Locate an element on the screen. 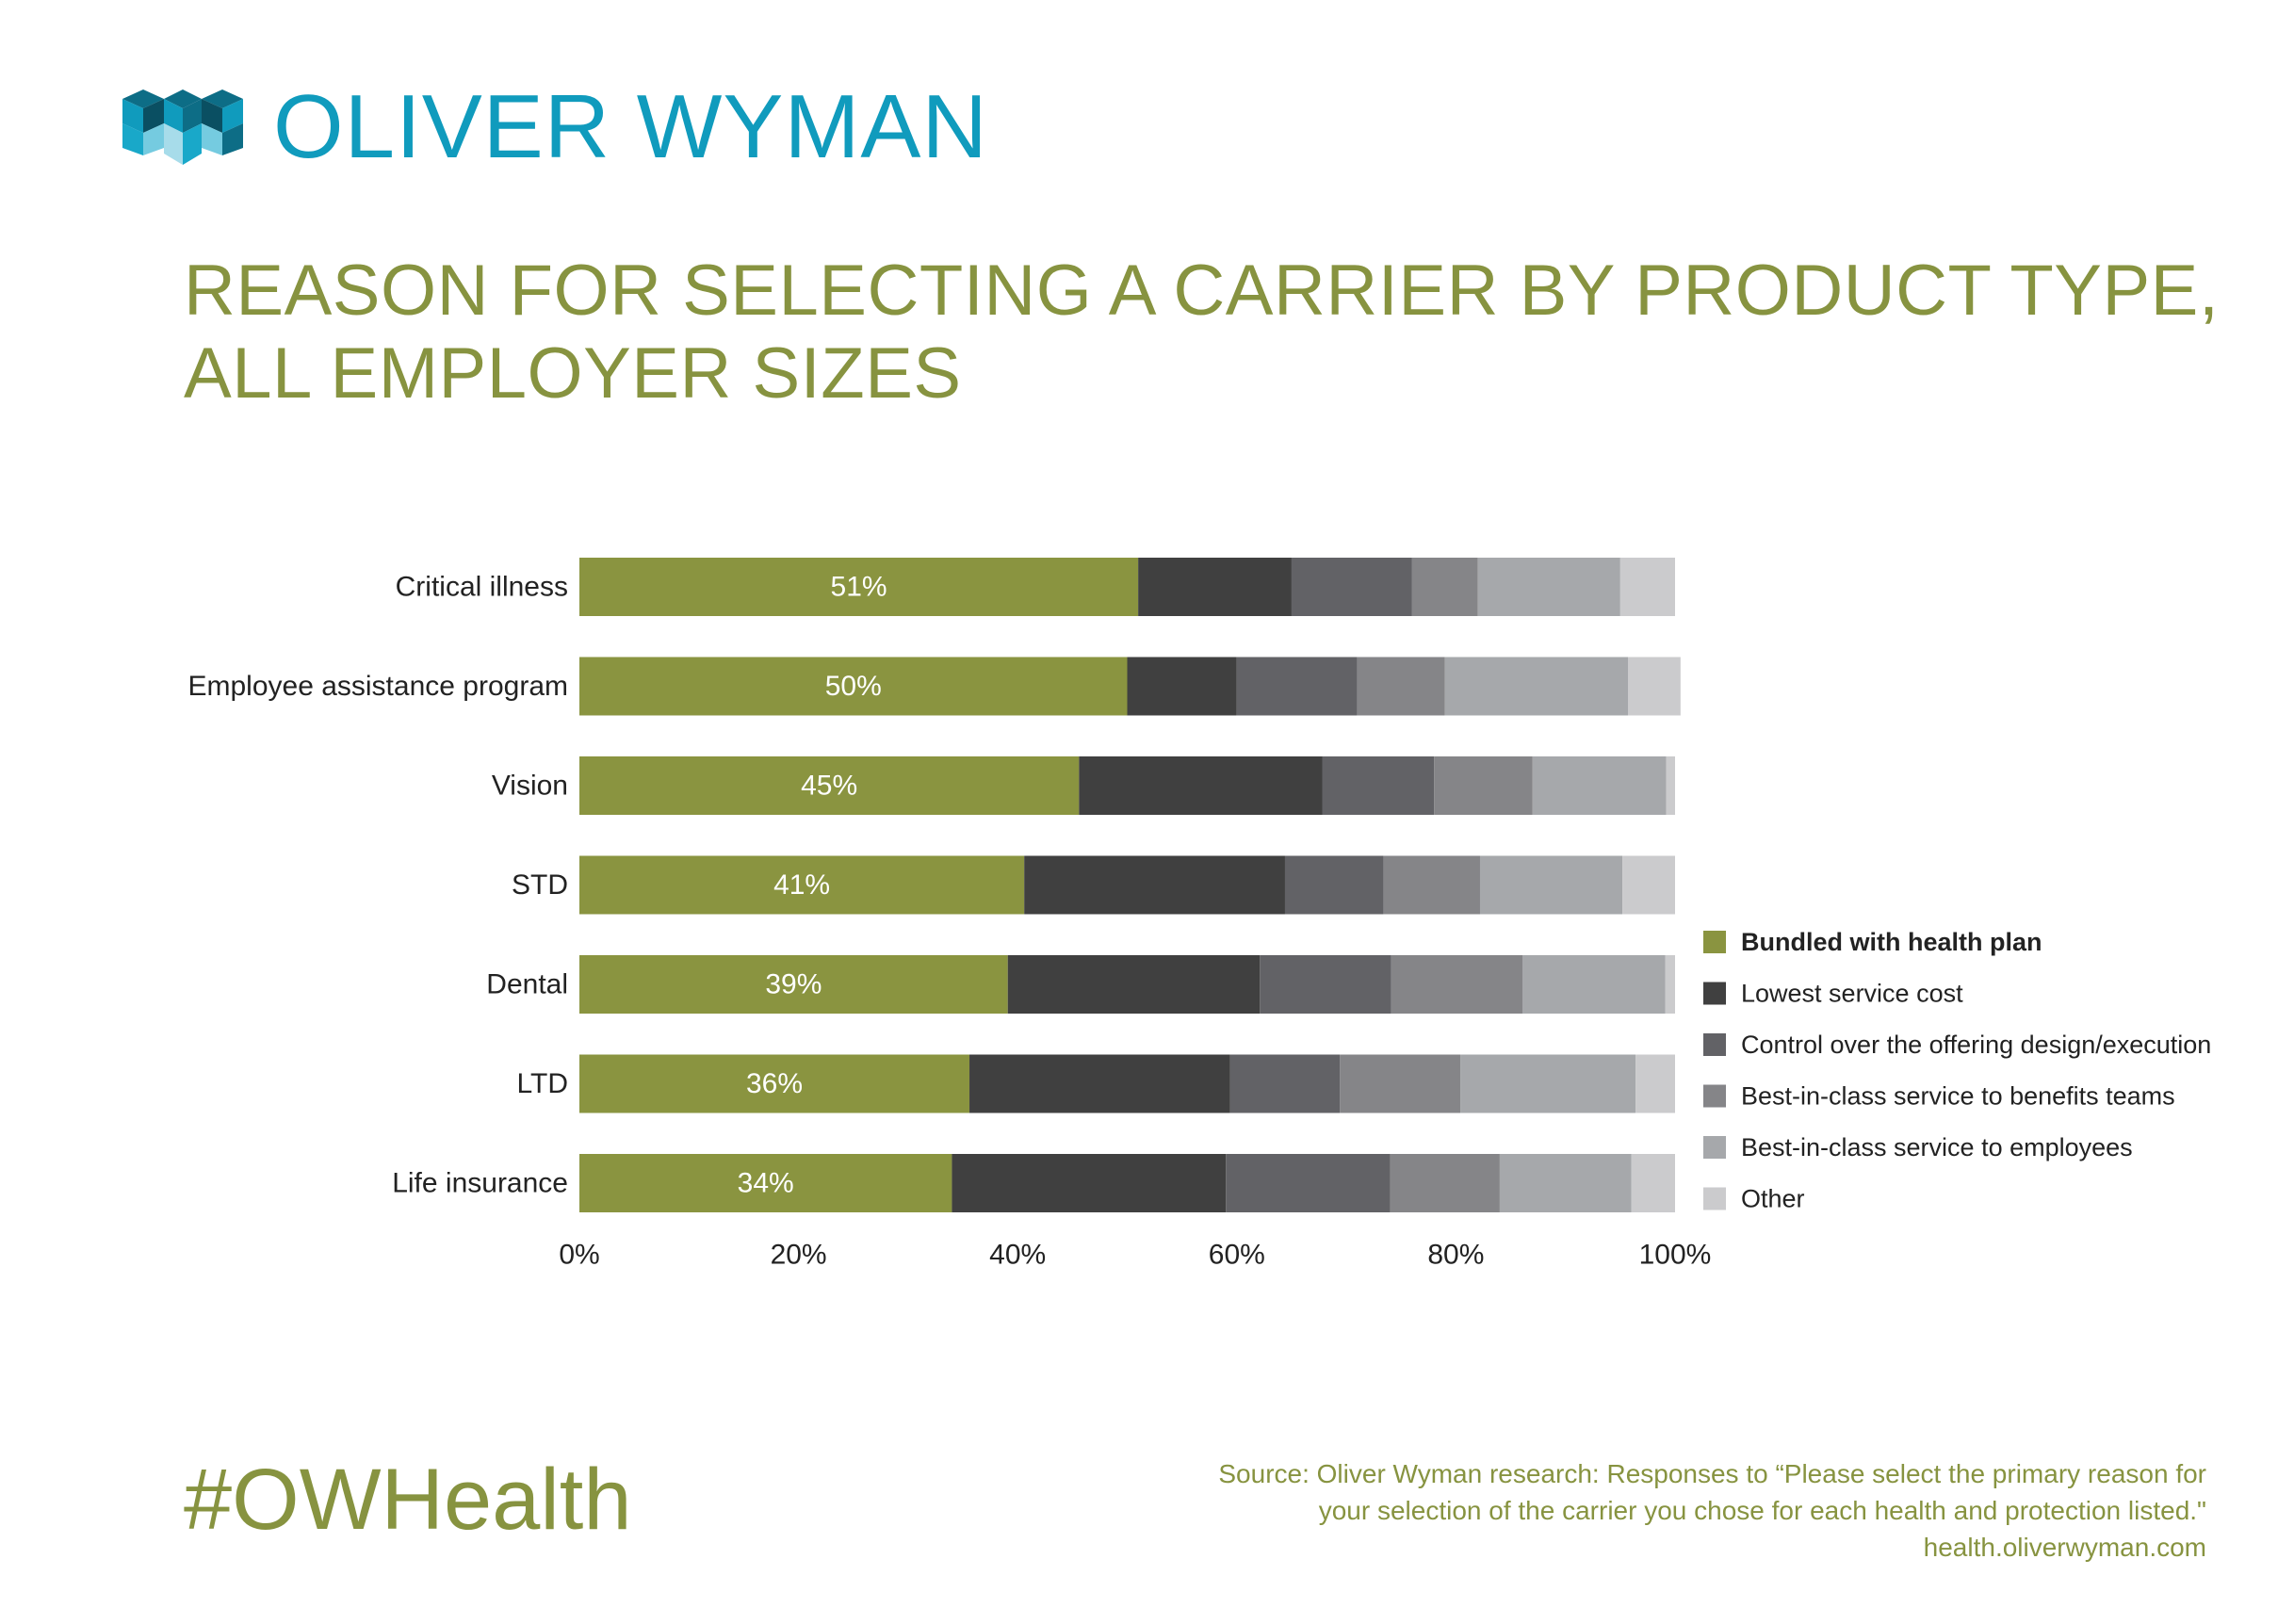 The width and height of the screenshot is (2278, 1624). data-label: 50% is located at coordinates (854, 686).